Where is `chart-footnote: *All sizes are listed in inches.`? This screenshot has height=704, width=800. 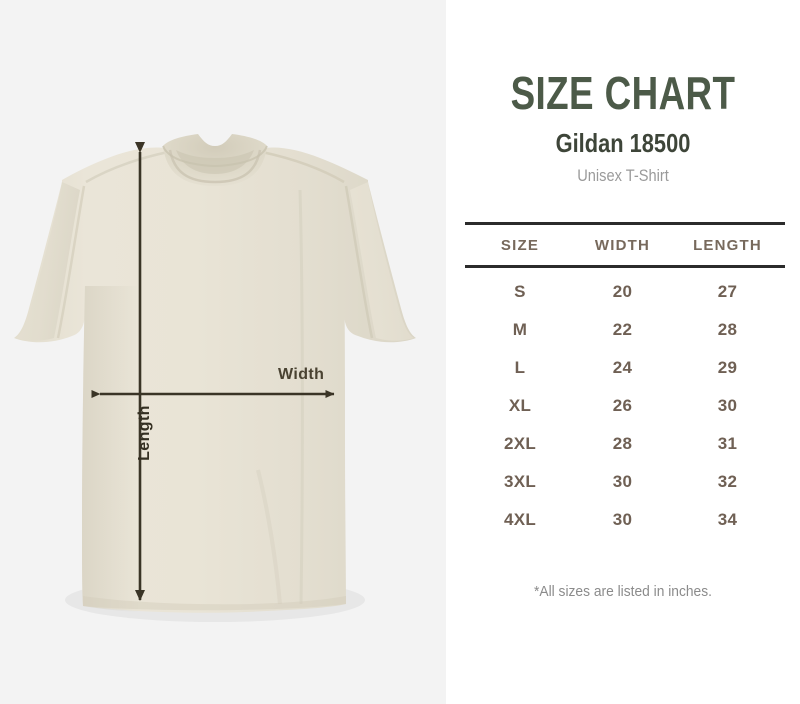 chart-footnote: *All sizes are listed in inches. is located at coordinates (623, 591).